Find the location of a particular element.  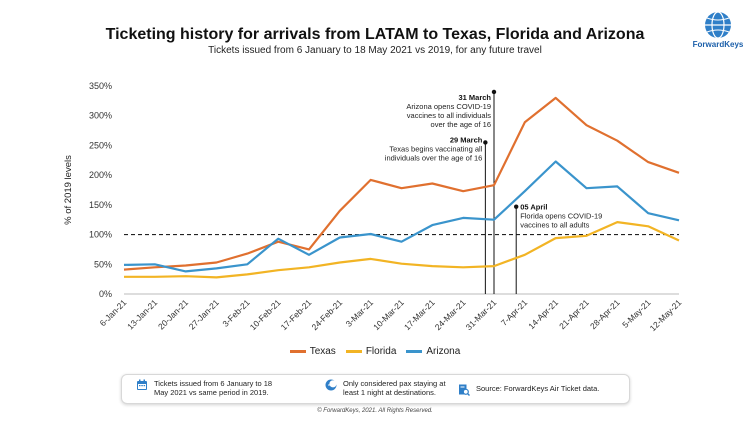

x-tick-label: 27-Jan-21 is located at coordinates (204, 314).